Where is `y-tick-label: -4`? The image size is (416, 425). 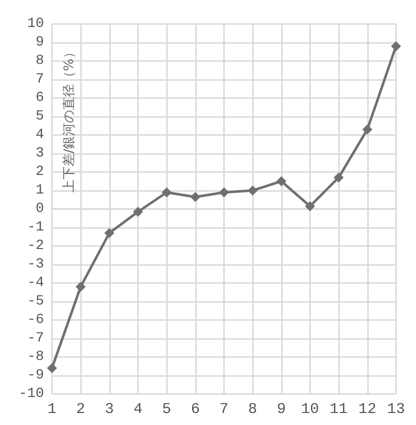
y-tick-label: -4 is located at coordinates (35, 283).